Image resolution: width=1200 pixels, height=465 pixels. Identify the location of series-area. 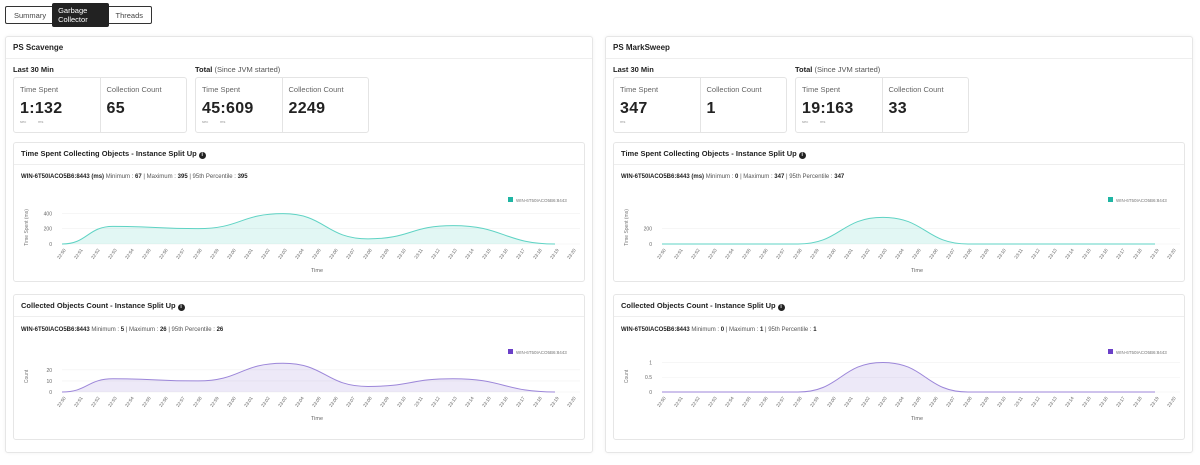
(908, 377).